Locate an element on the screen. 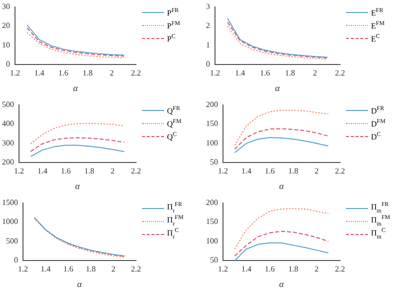 The image size is (408, 294). legend-label: D$^{C}$ is located at coordinates (376, 137).